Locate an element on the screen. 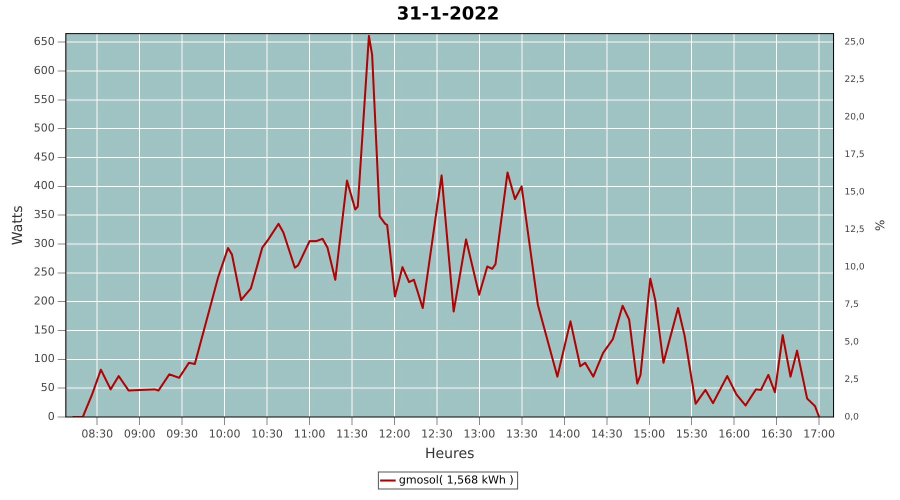 Image resolution: width=900 pixels, height=500 pixels. y-tick-label: 500 is located at coordinates (44, 128).